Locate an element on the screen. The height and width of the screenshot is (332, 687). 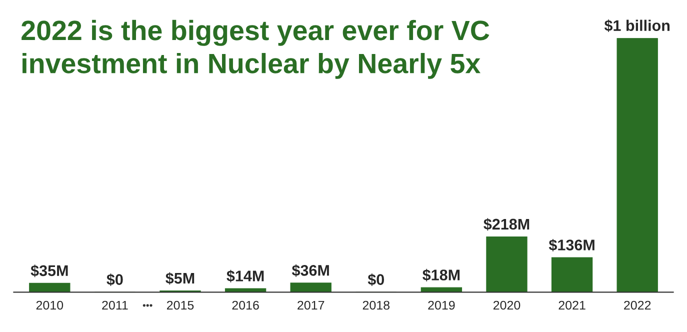
data-label: $1 billion is located at coordinates (637, 26).